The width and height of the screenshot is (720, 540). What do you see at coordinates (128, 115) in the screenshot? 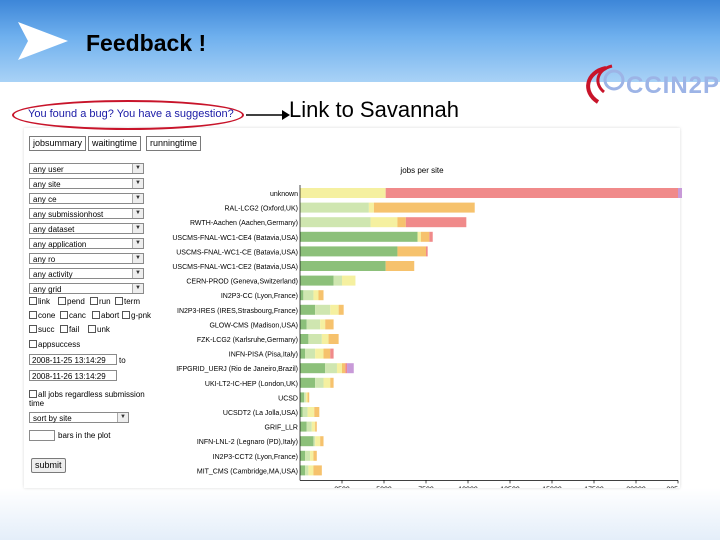
I see `callout-highlight` at bounding box center [128, 115].